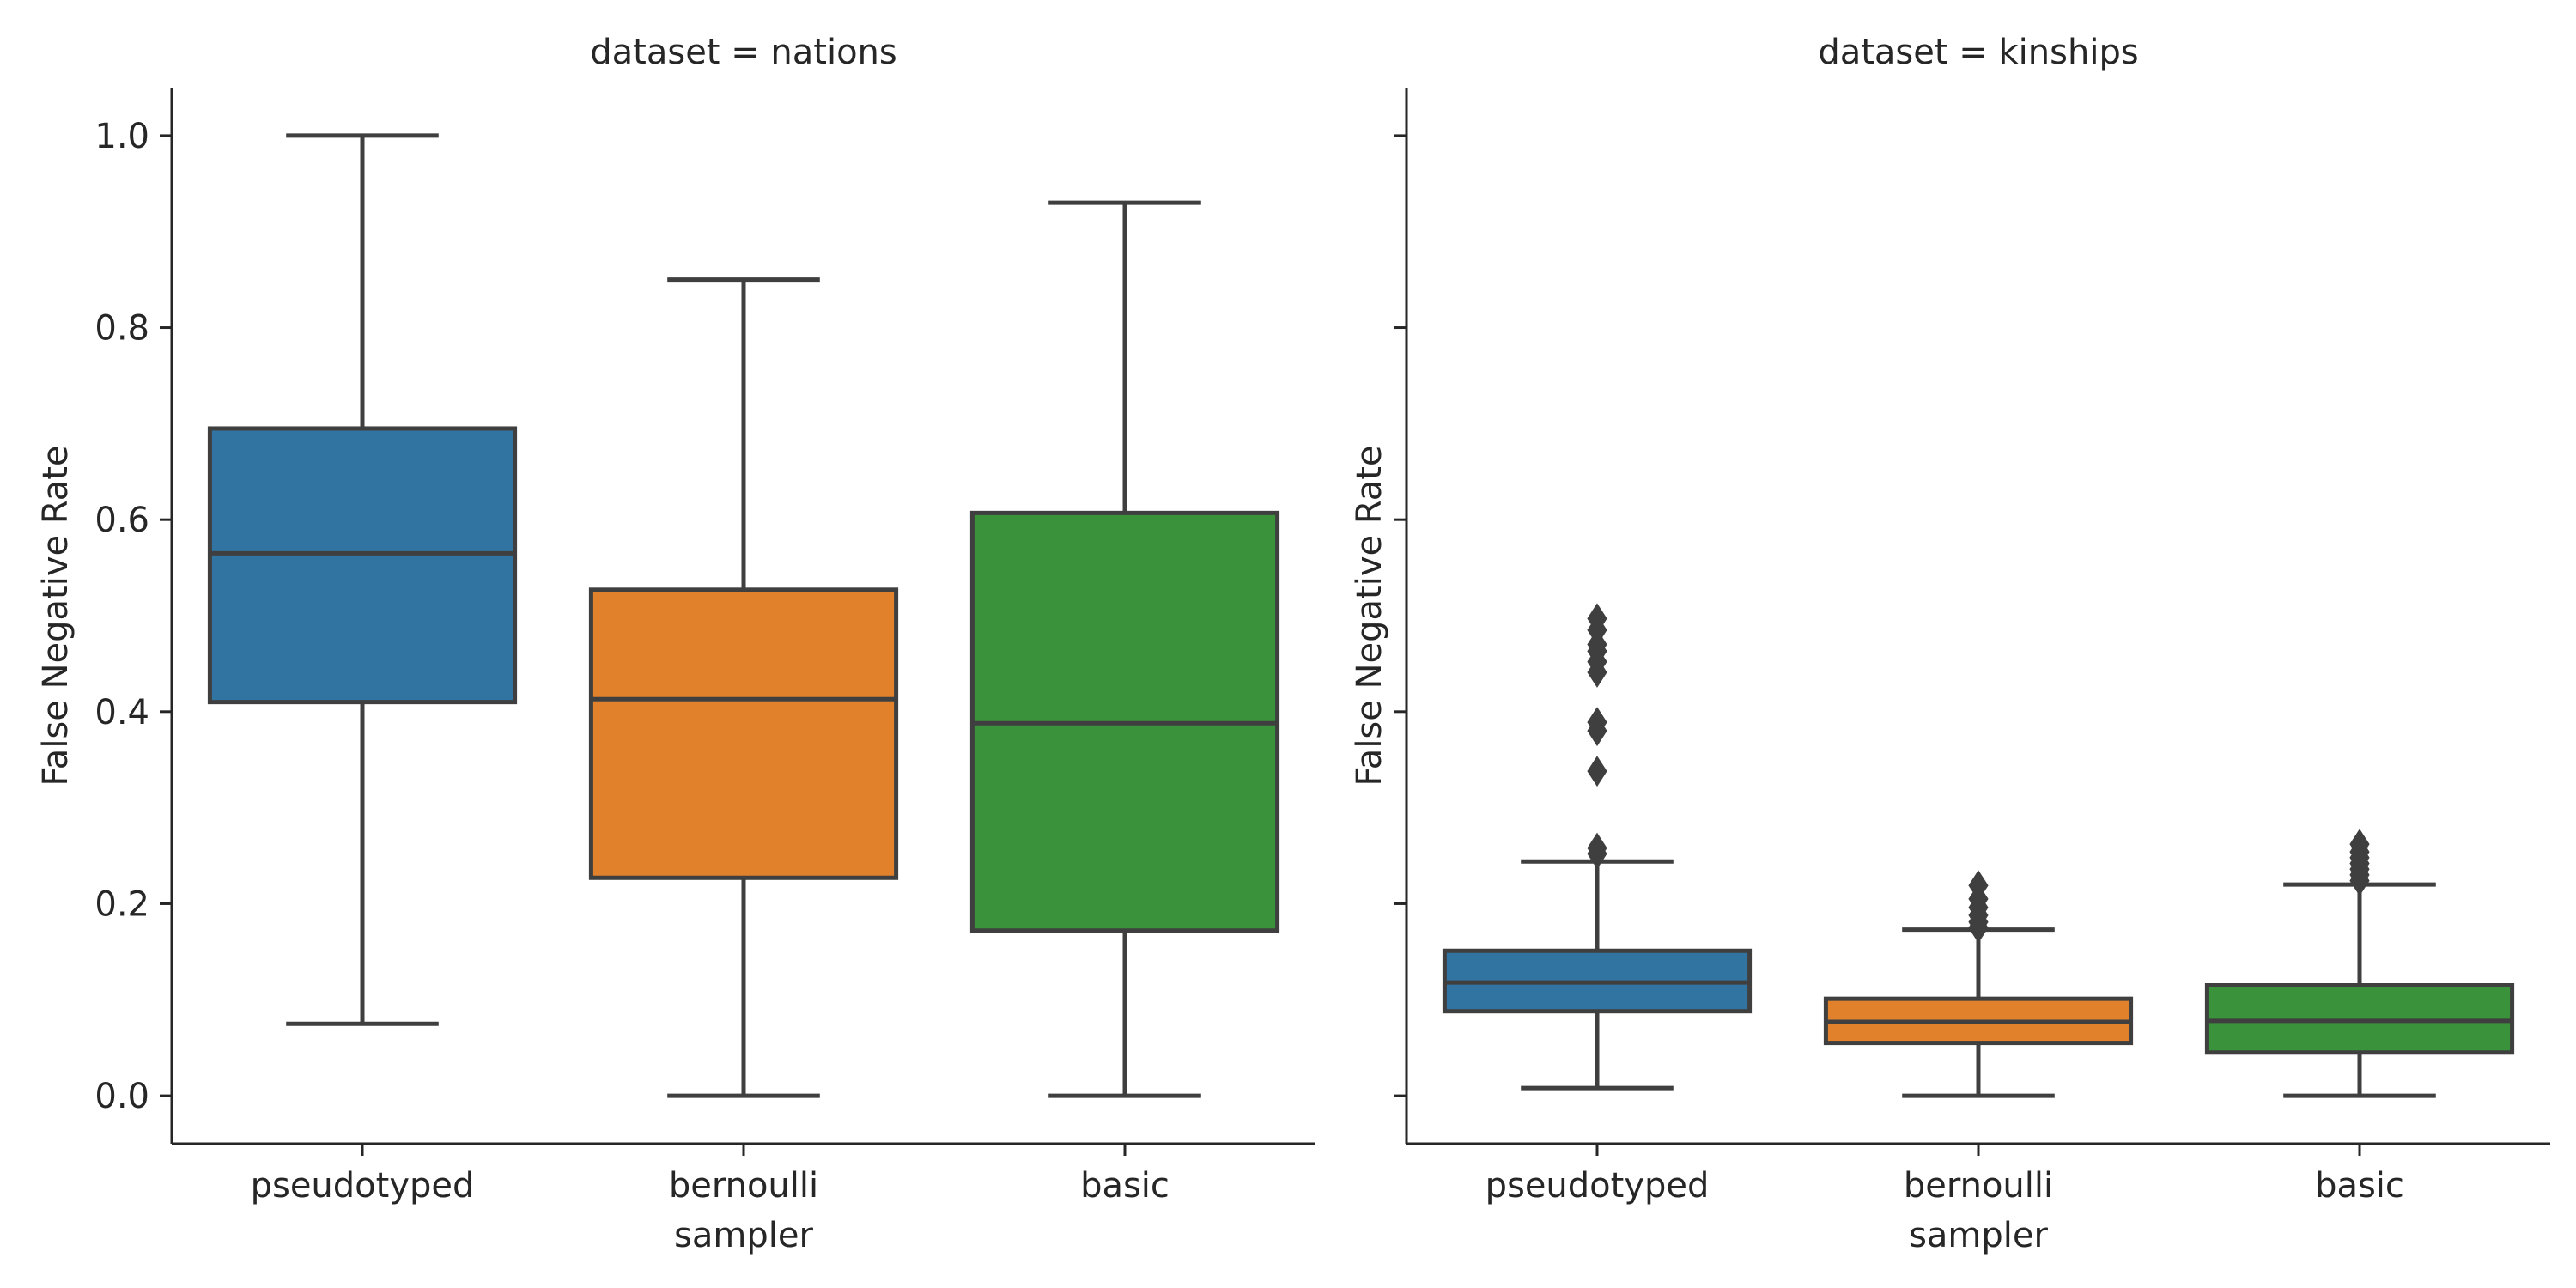  I want to click on y-tick-label: 0.6, so click(122, 521).